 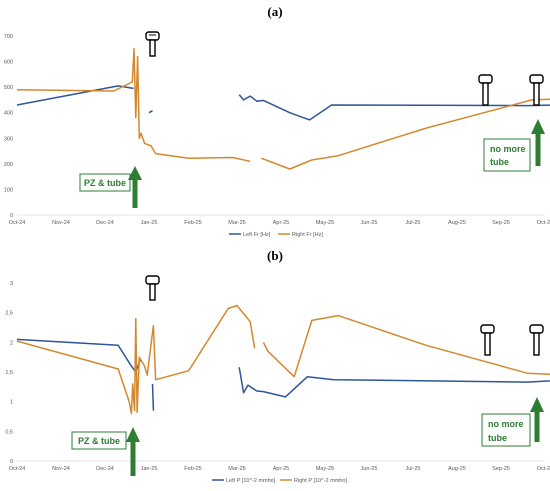 What do you see at coordinates (8, 88) in the screenshot?
I see `y-tick-label: 500` at bounding box center [8, 88].